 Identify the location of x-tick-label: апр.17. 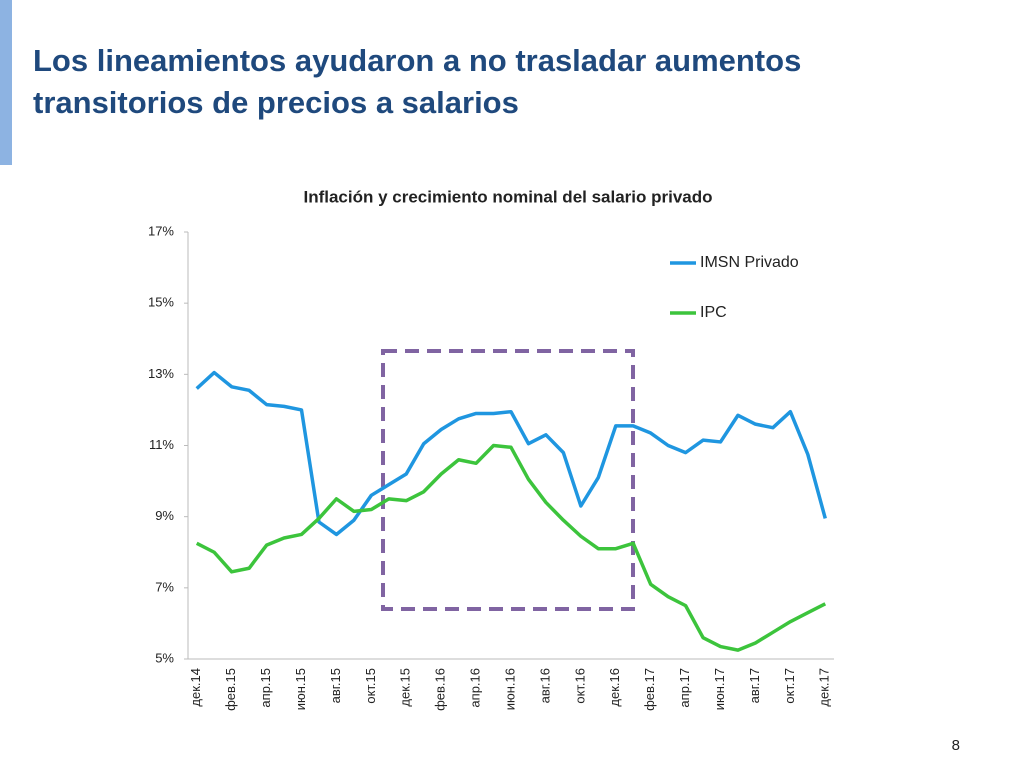
(684, 688).